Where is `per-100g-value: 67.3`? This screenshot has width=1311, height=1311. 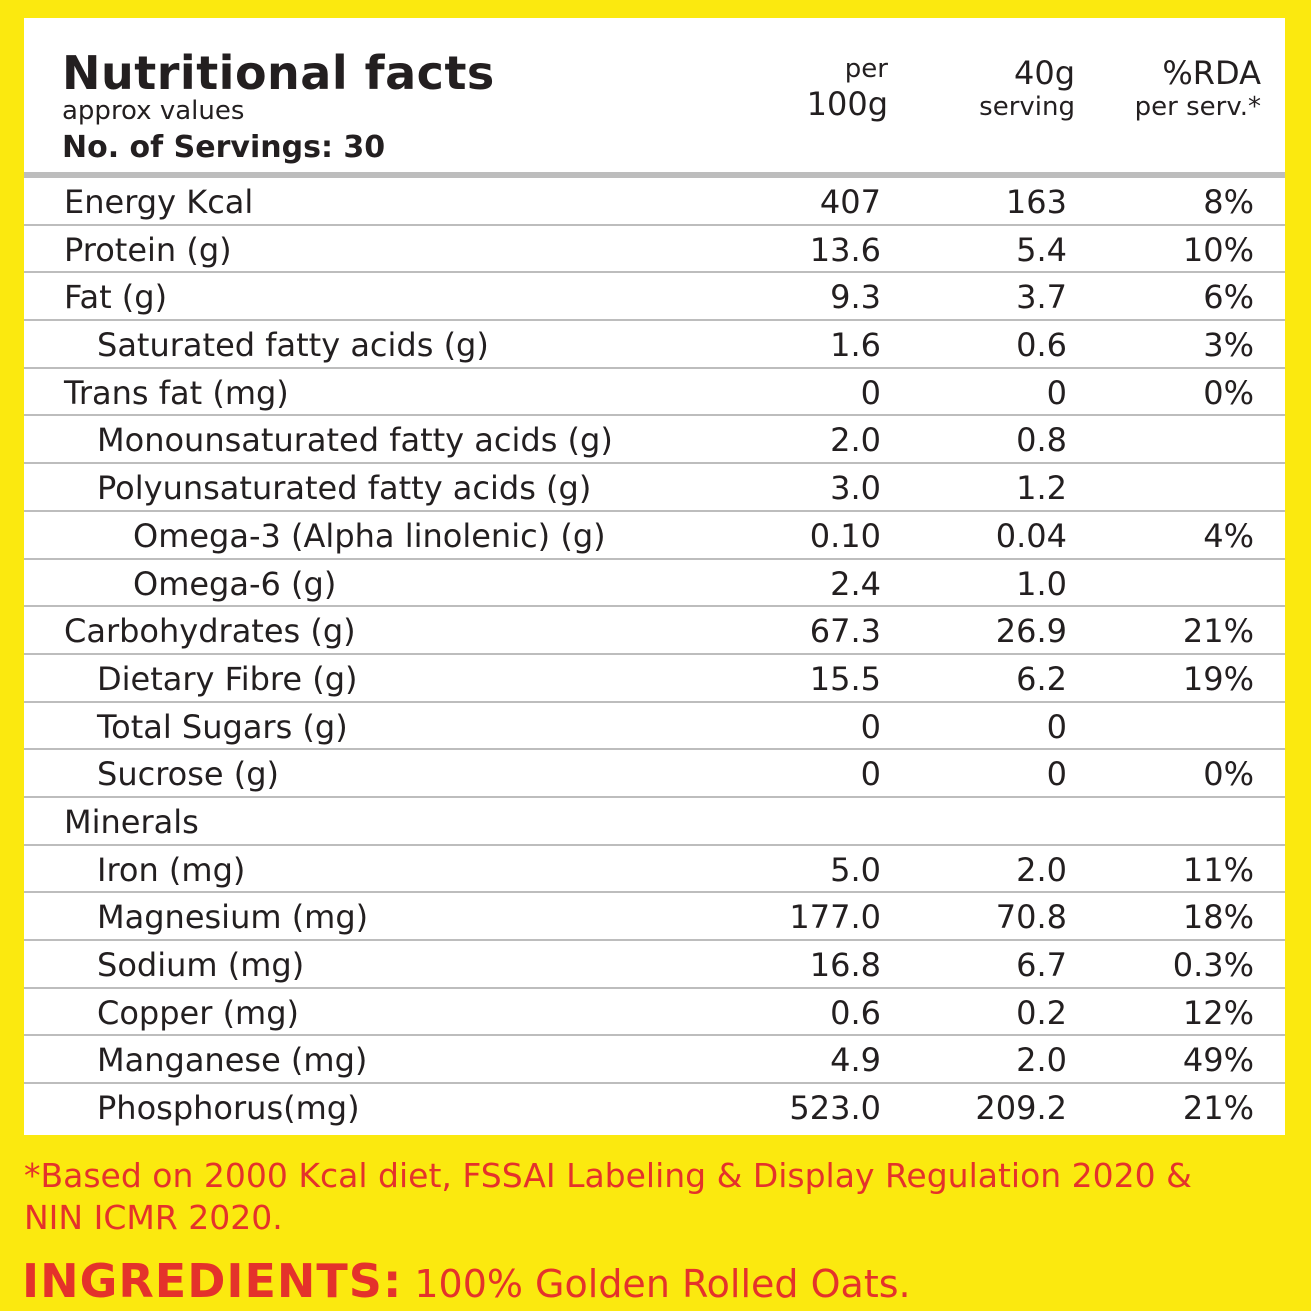 per-100g-value: 67.3 is located at coordinates (845, 631).